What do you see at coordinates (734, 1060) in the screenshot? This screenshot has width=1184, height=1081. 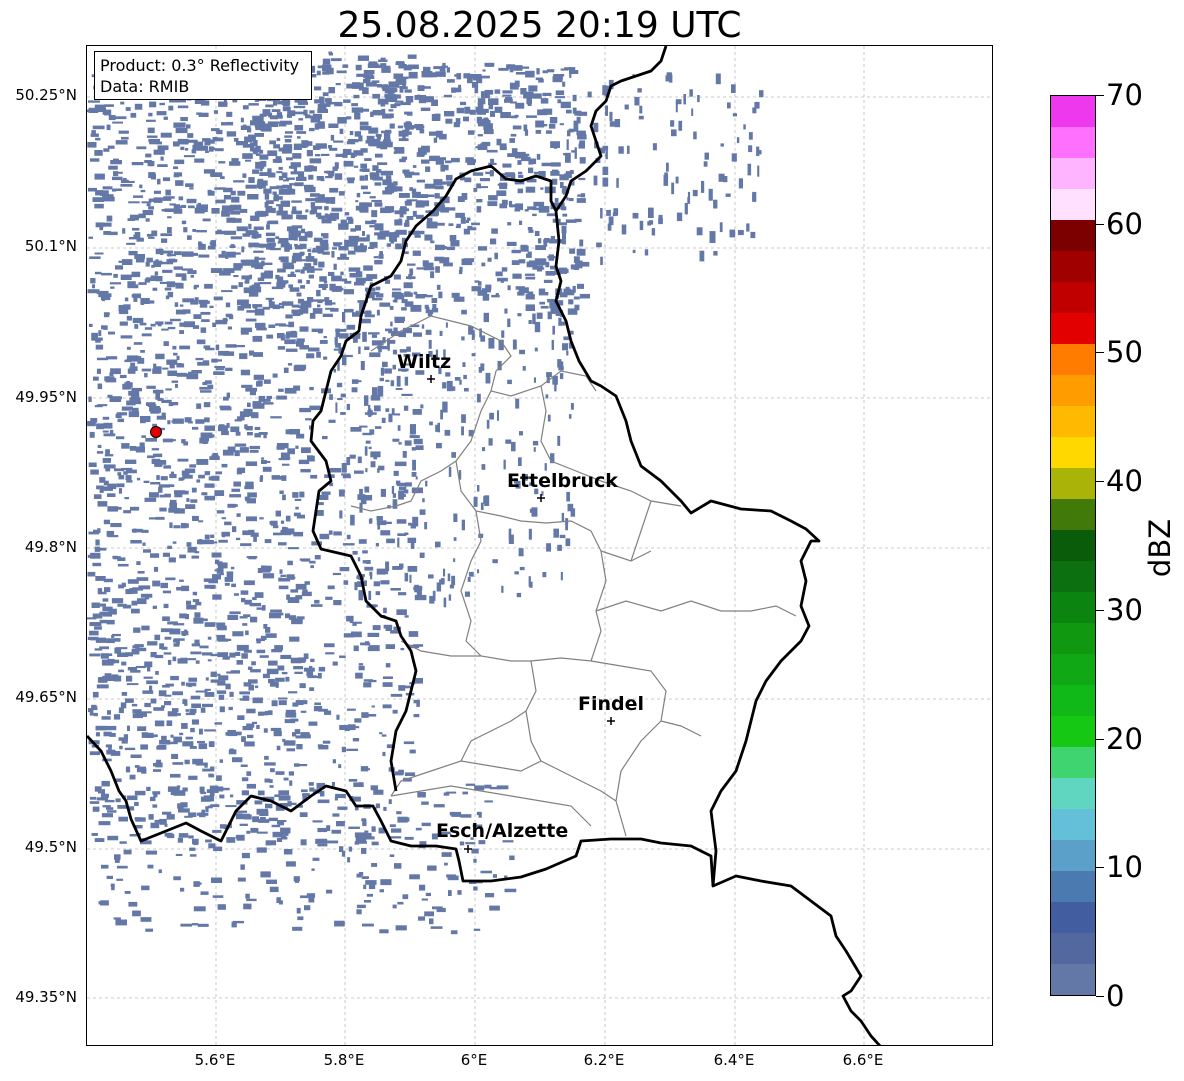 I see `lon-label: 6.4°E` at bounding box center [734, 1060].